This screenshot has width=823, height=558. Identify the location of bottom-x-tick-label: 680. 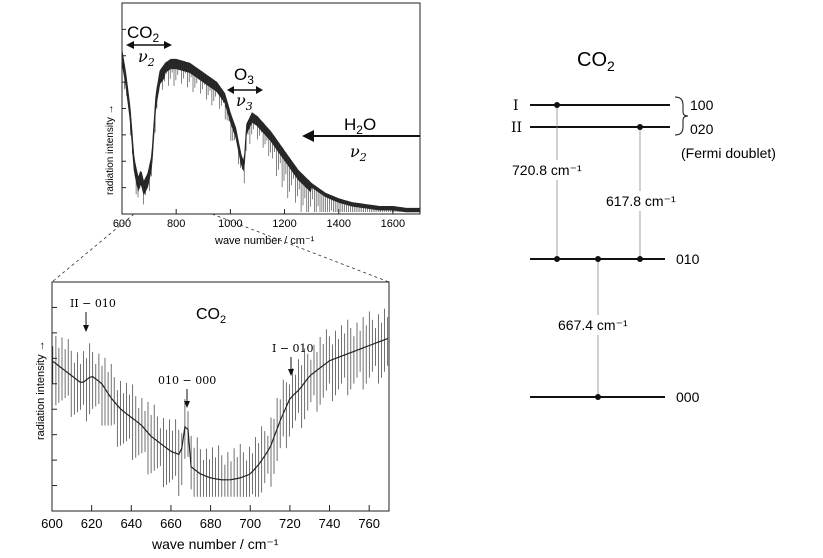
(211, 523).